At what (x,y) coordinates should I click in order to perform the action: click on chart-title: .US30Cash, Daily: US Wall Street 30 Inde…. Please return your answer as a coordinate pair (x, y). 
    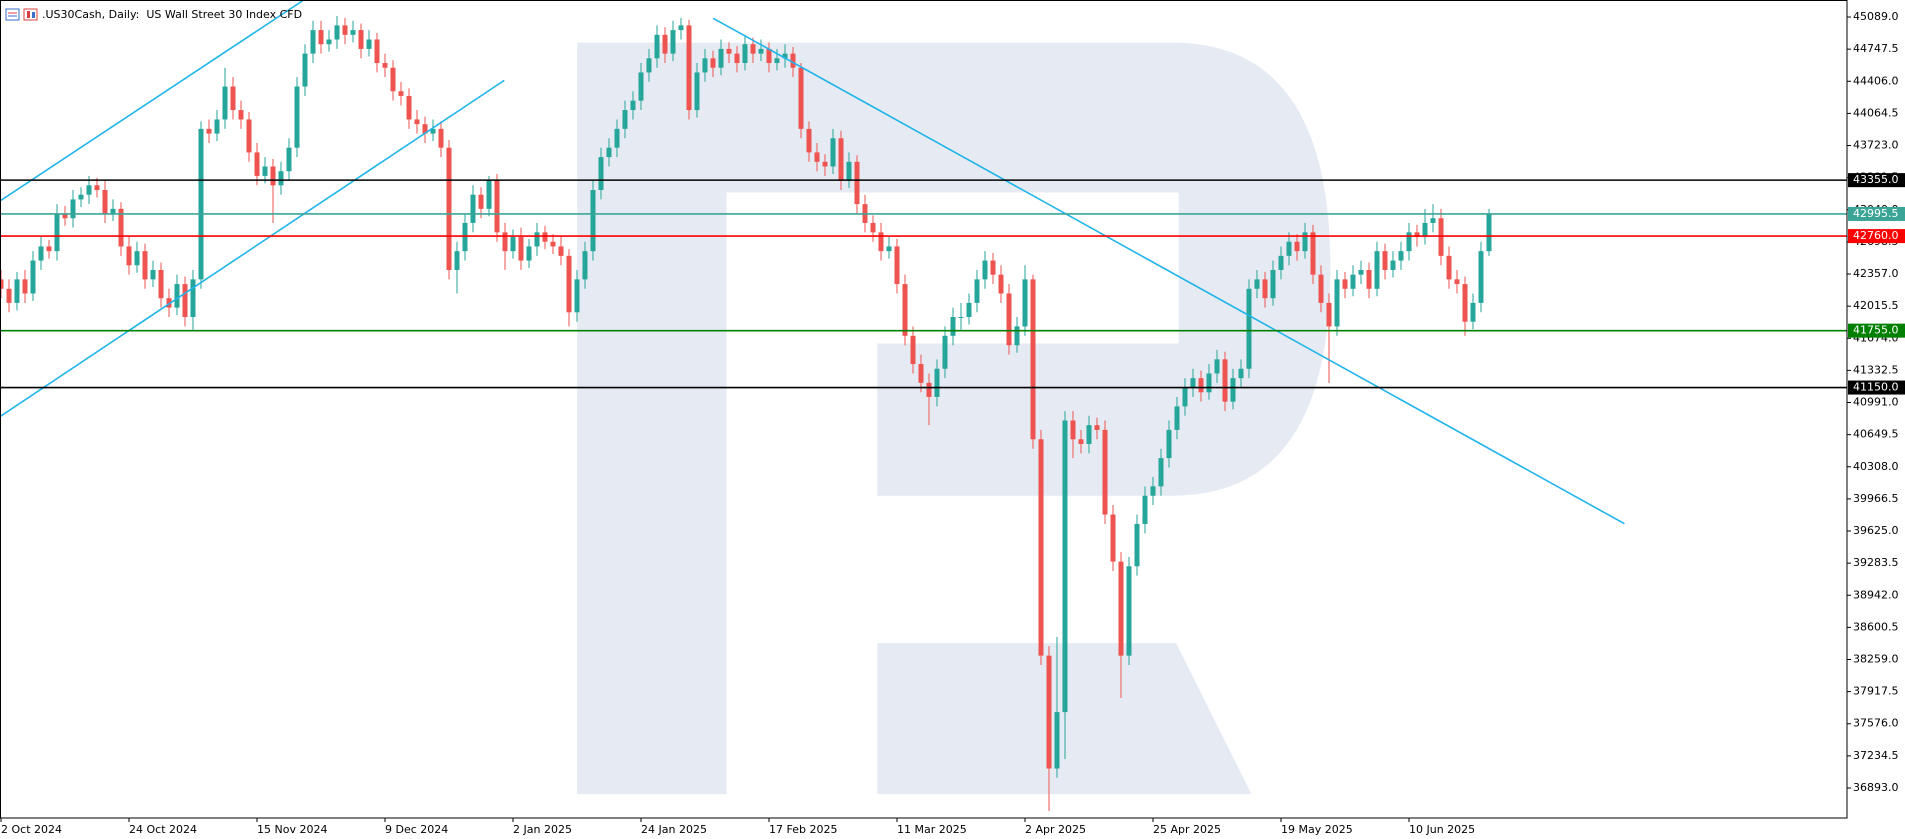
    Looking at the image, I should click on (172, 14).